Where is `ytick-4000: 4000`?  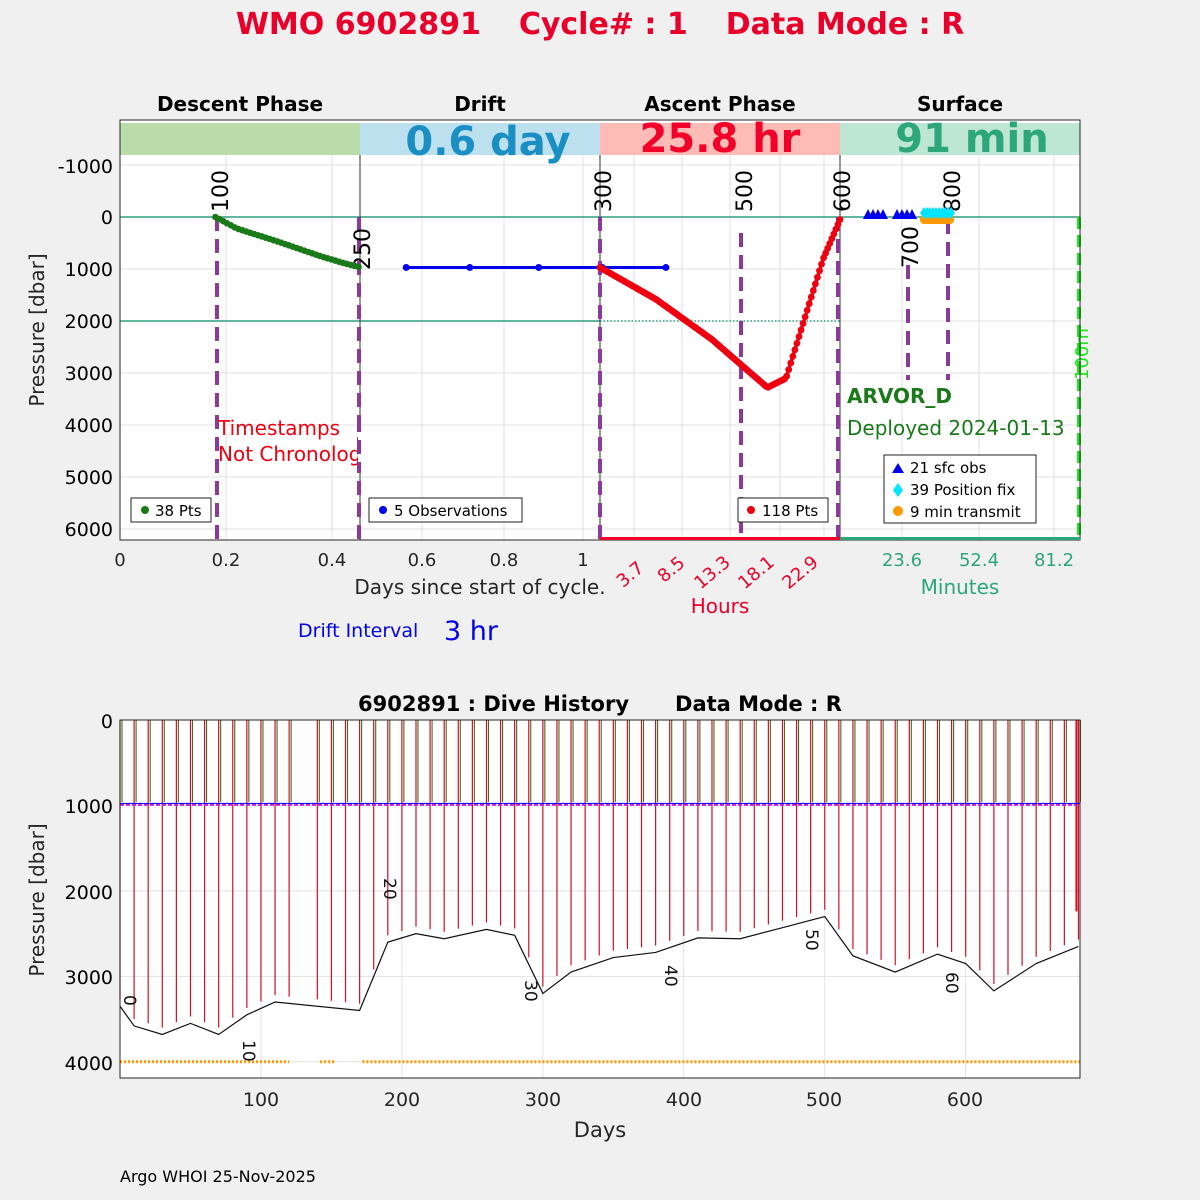 ytick-4000: 4000 is located at coordinates (89, 426).